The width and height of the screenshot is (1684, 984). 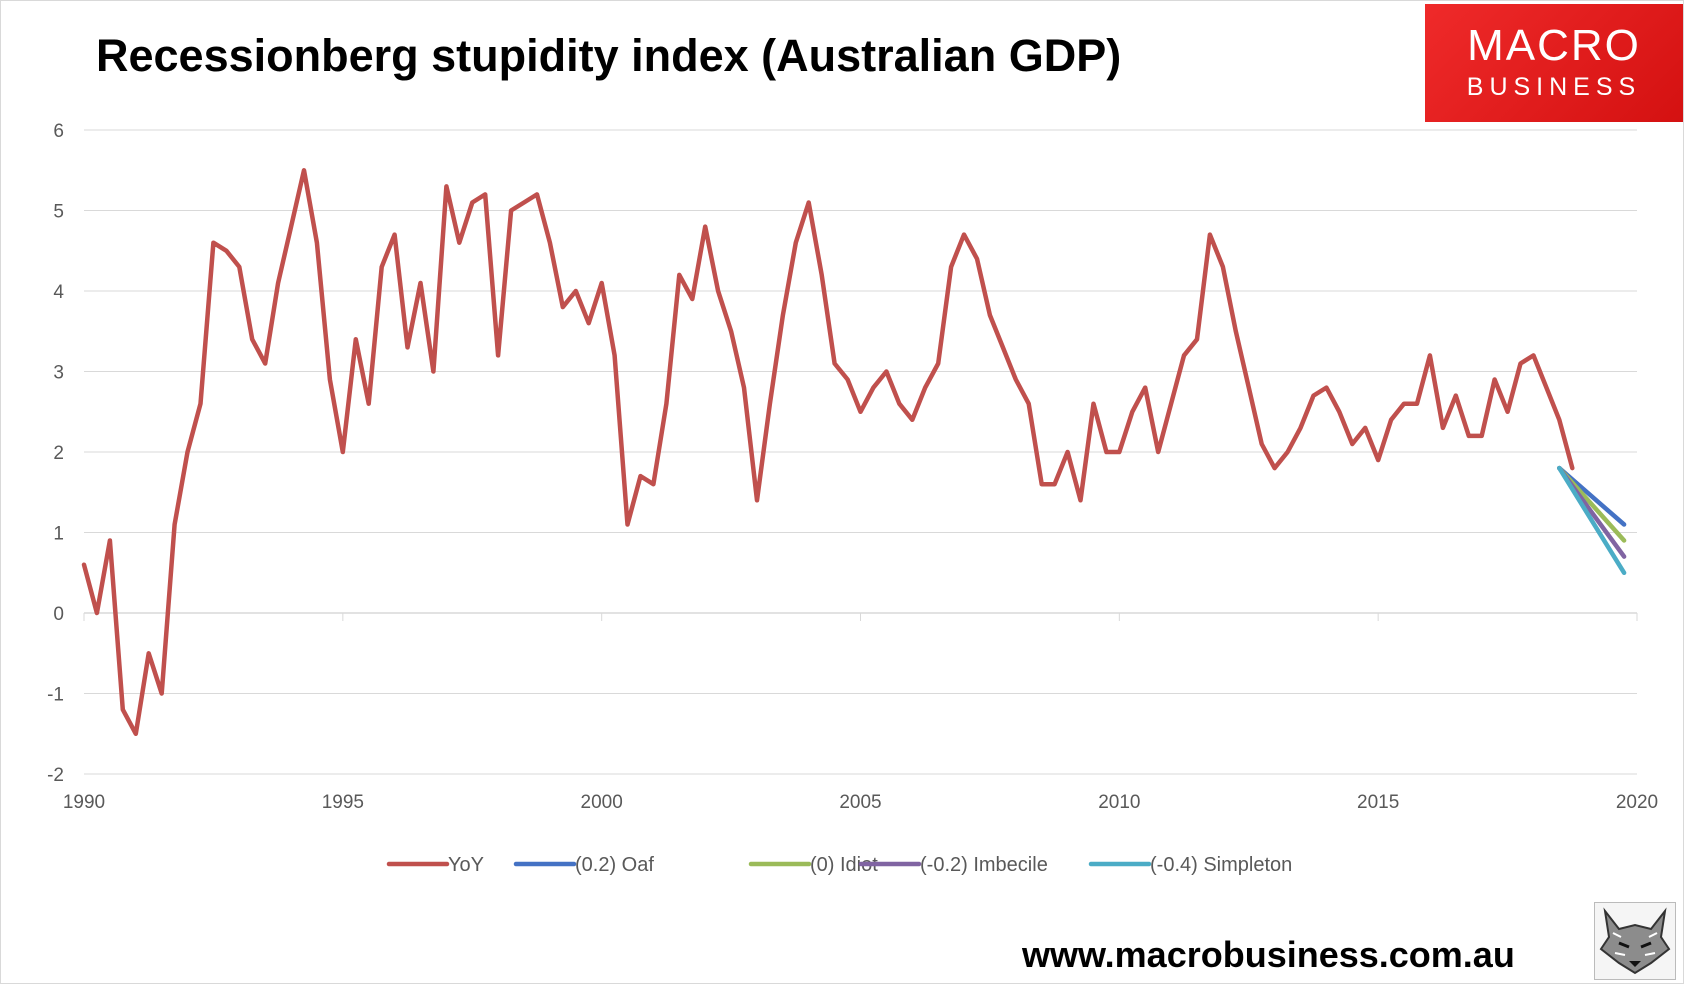 I want to click on x-tick-label: 2000, so click(x=602, y=802).